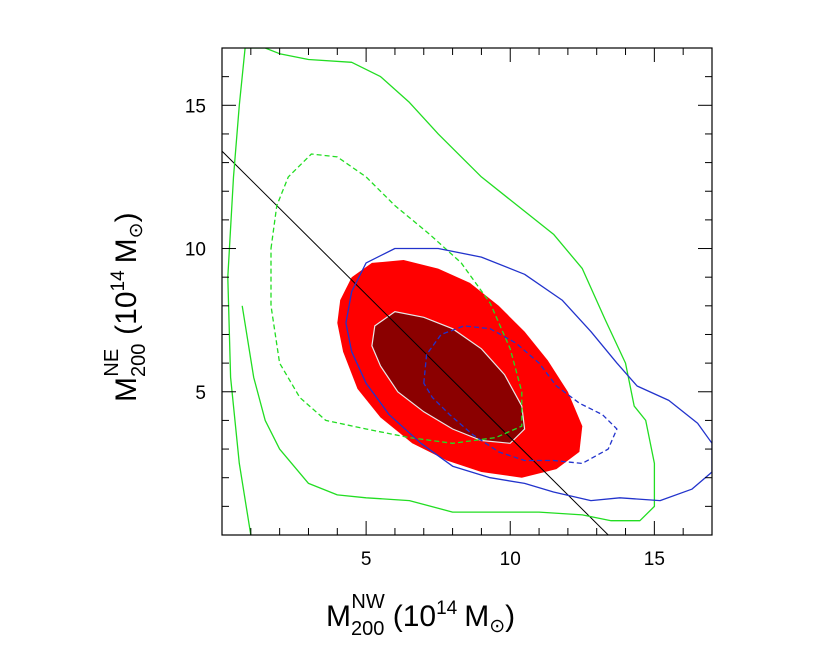 The image size is (830, 645). Describe the element at coordinates (510, 559) in the screenshot. I see `x-tick-label: 10` at that location.